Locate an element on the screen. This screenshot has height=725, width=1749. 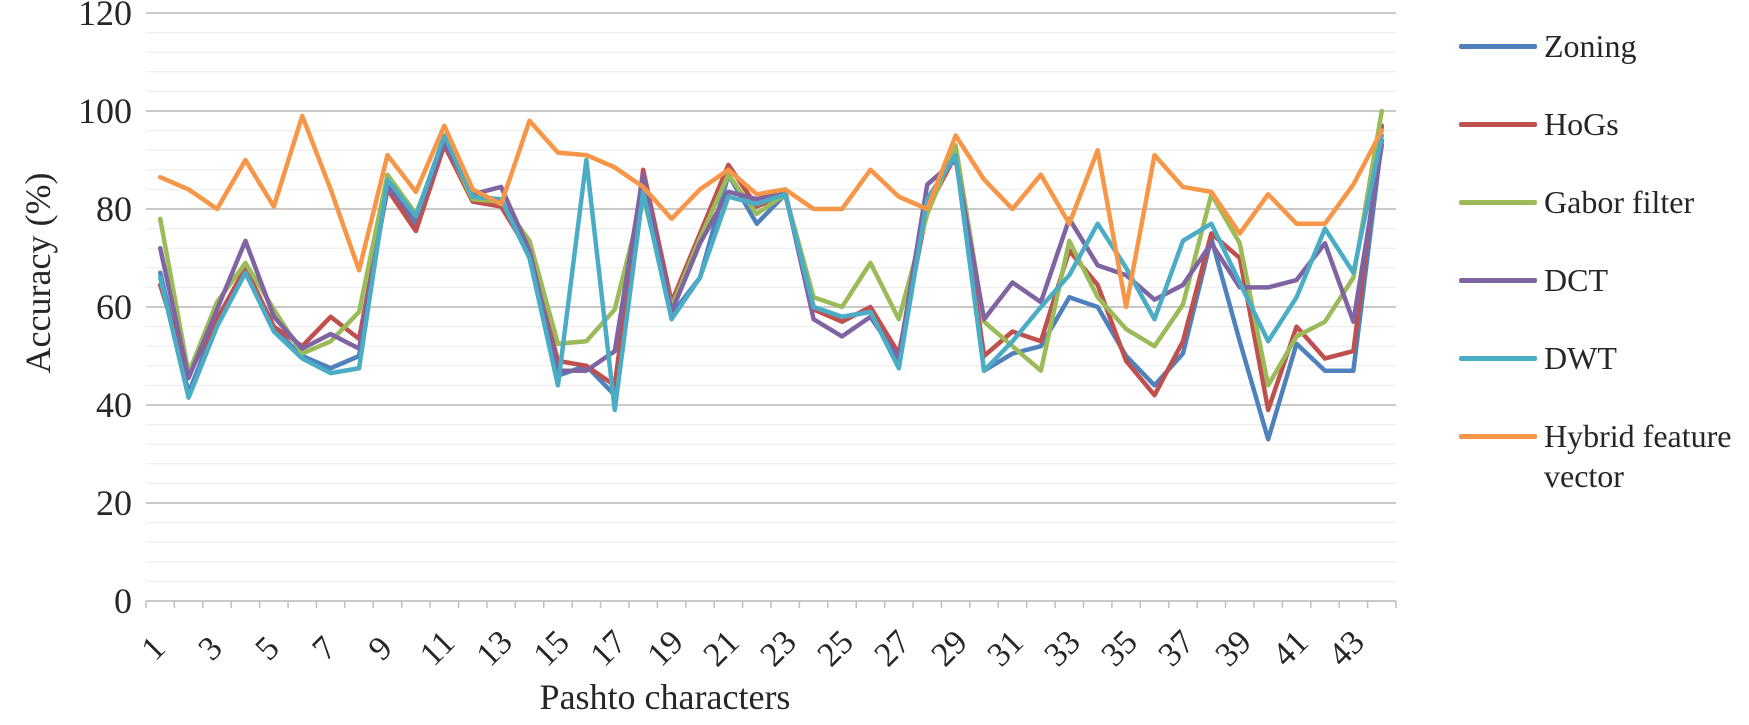
y-axis-title: Accuracy (%) is located at coordinates (38, 273).